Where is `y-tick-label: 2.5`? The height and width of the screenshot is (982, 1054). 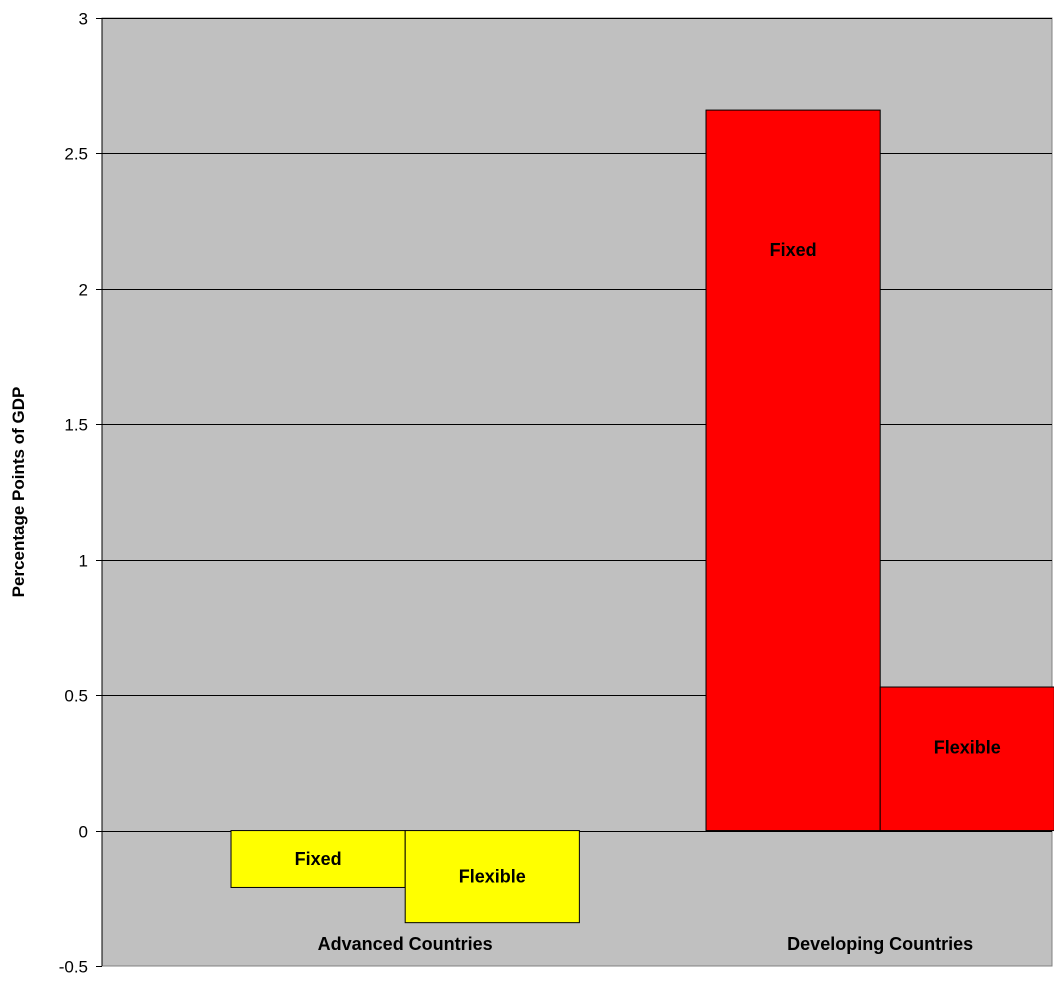
y-tick-label: 2.5 is located at coordinates (76, 154).